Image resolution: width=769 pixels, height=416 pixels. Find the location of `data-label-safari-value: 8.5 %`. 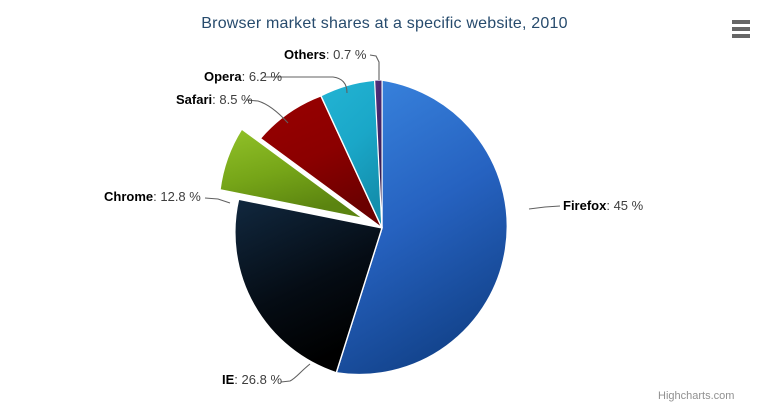

data-label-safari-value: 8.5 % is located at coordinates (236, 99).